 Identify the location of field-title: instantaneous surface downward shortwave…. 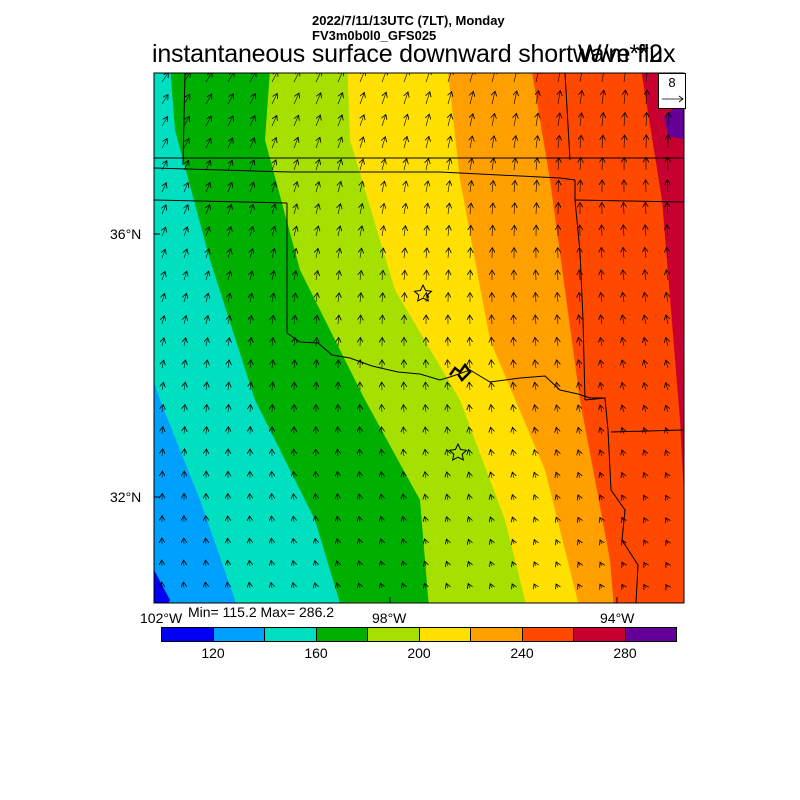
(414, 54).